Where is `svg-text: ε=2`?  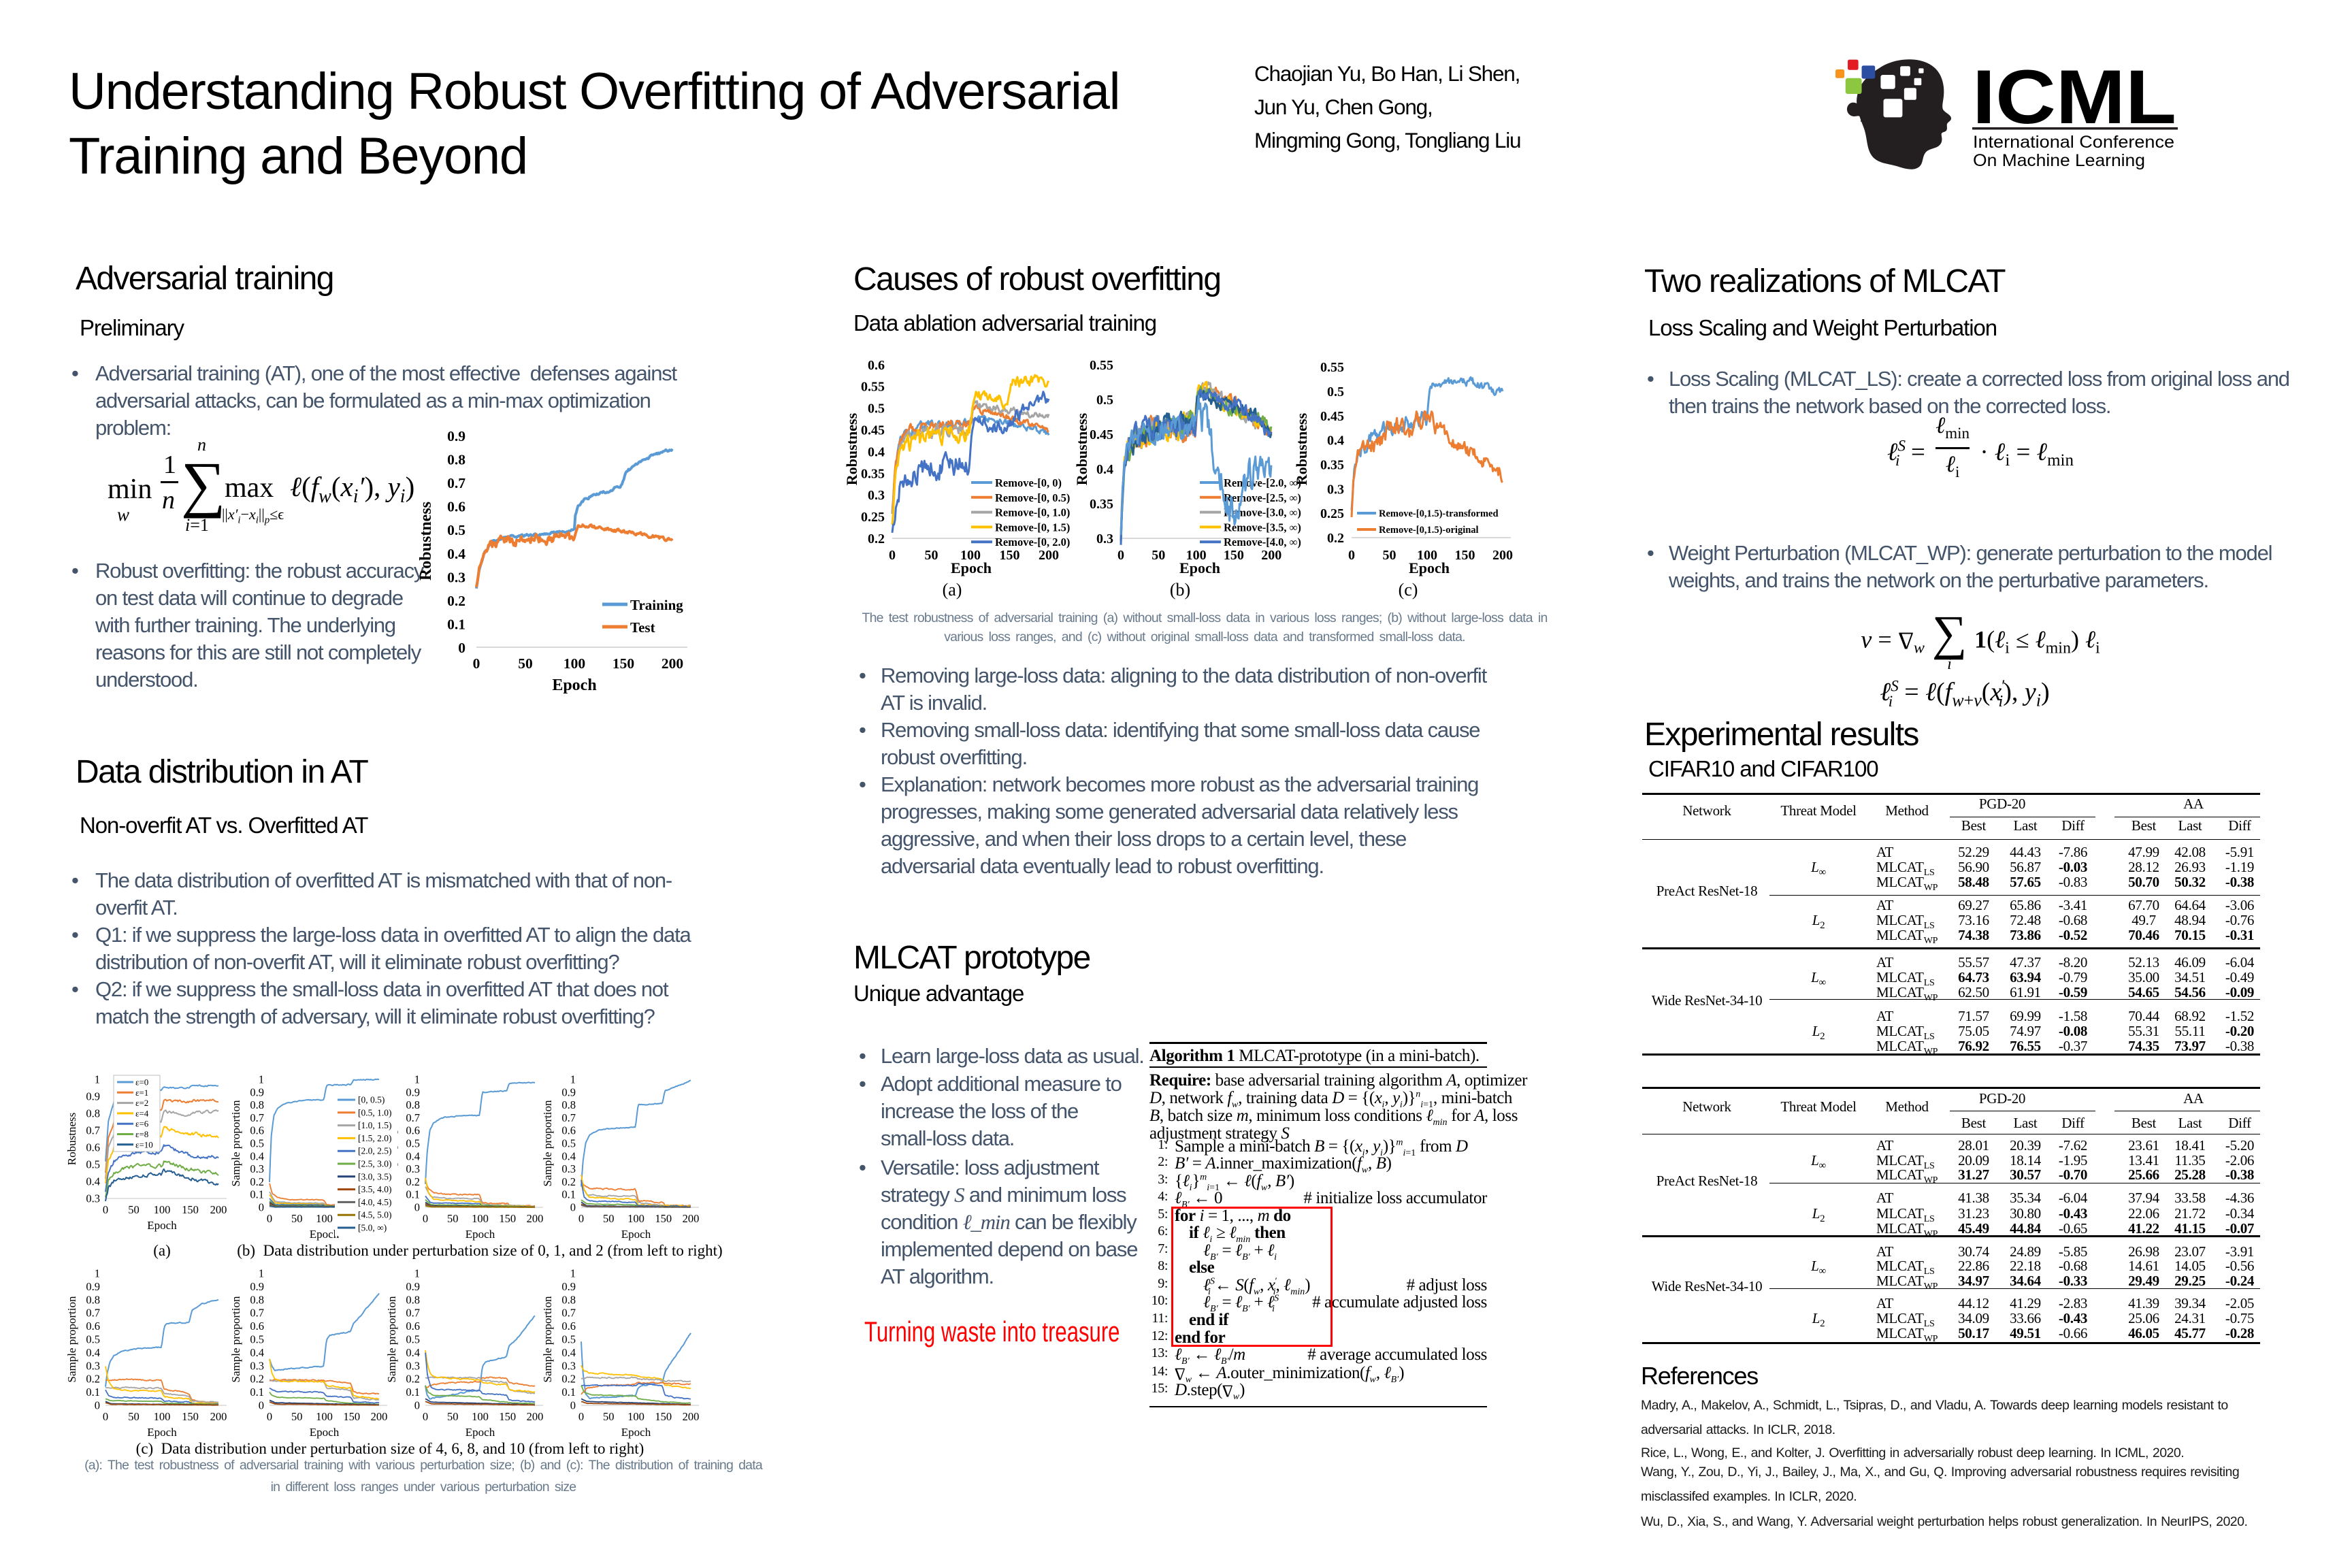 svg-text: ε=2 is located at coordinates (142, 1103).